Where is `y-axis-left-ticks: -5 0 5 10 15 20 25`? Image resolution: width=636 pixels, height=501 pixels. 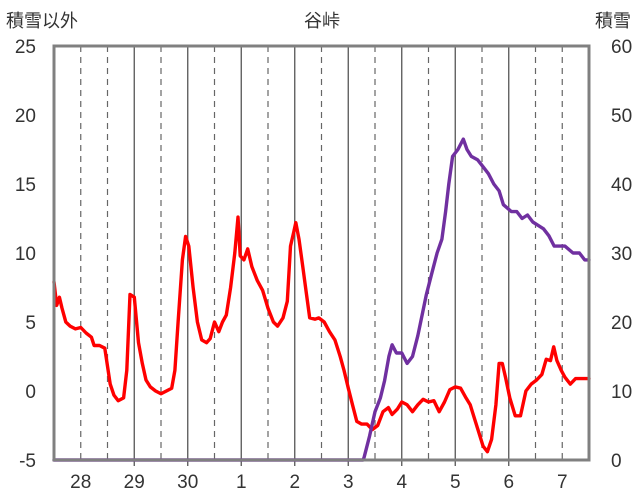 y-axis-left-ticks: -5 0 5 10 15 20 25 is located at coordinates (25, 254).